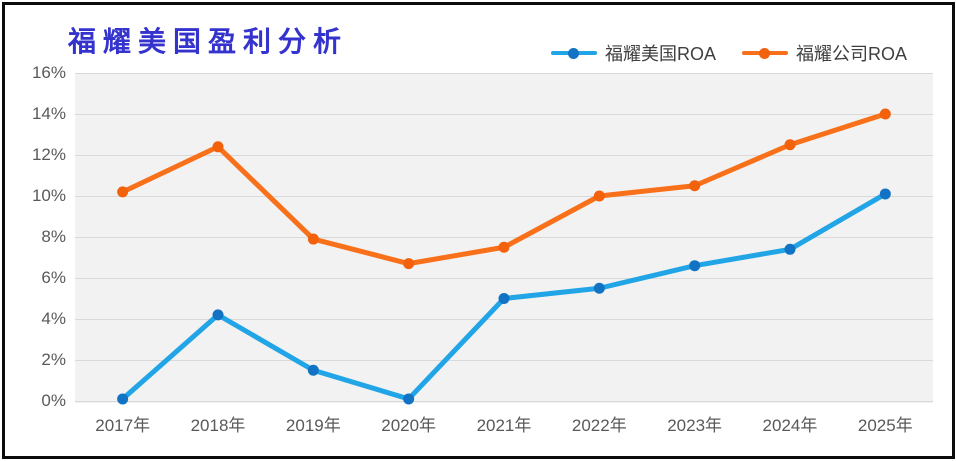 Image resolution: width=957 pixels, height=461 pixels. What do you see at coordinates (53, 236) in the screenshot?
I see `y-tick-label: 8%` at bounding box center [53, 236].